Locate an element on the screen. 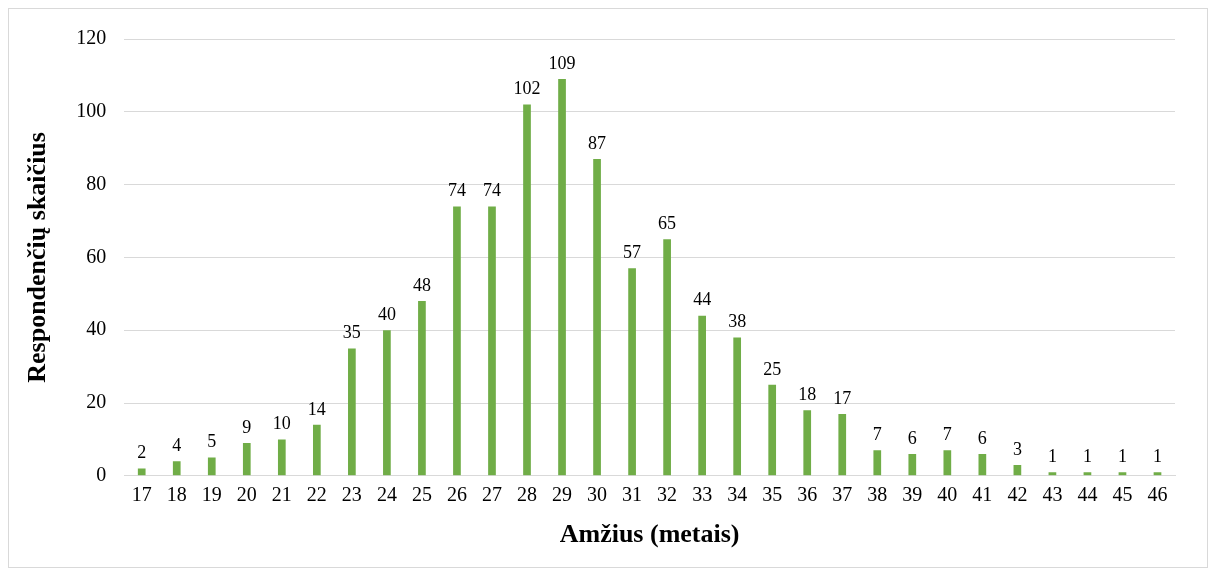 The height and width of the screenshot is (578, 1219). x-tick-label: 21 is located at coordinates (281, 494).